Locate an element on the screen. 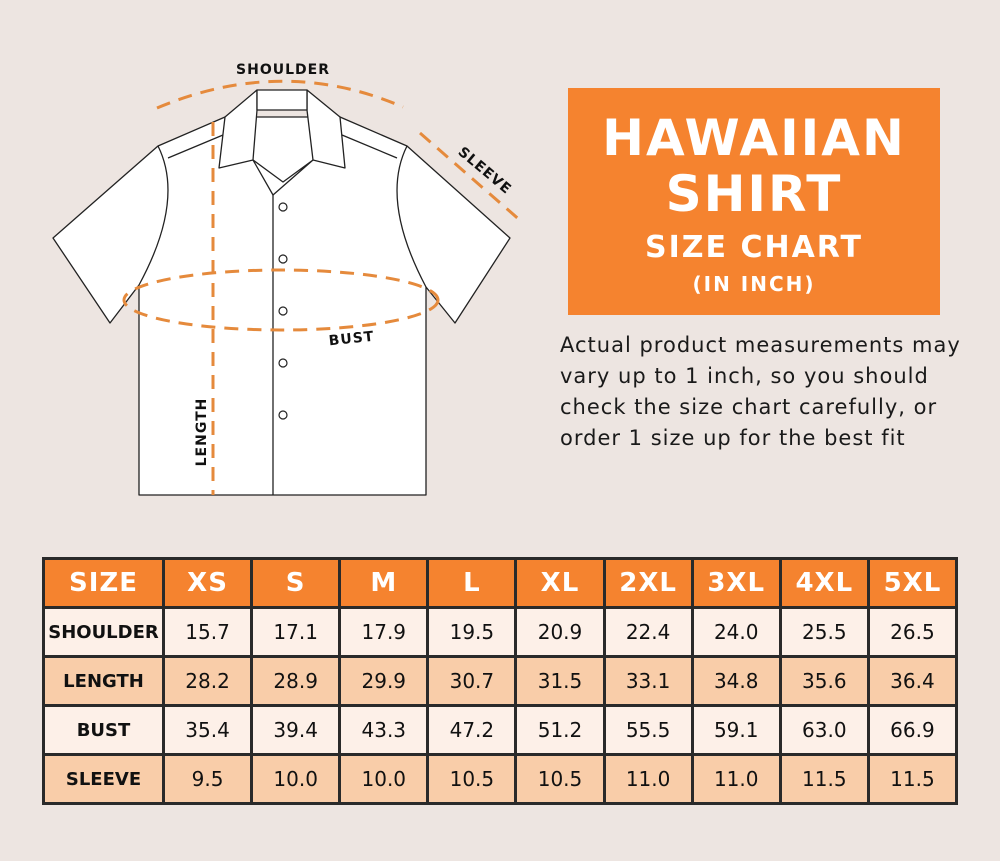  table-row: BUST 35.4 39.4 43.3 47.2 51.2 55.5 59.1 63.0 66.9 is located at coordinates (500, 730).